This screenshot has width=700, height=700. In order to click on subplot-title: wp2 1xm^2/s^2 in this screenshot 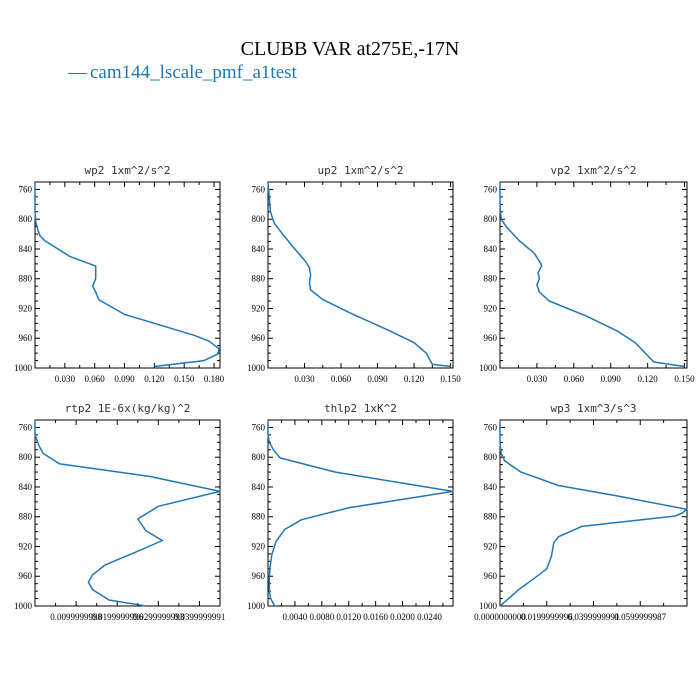, I will do `click(127, 170)`.